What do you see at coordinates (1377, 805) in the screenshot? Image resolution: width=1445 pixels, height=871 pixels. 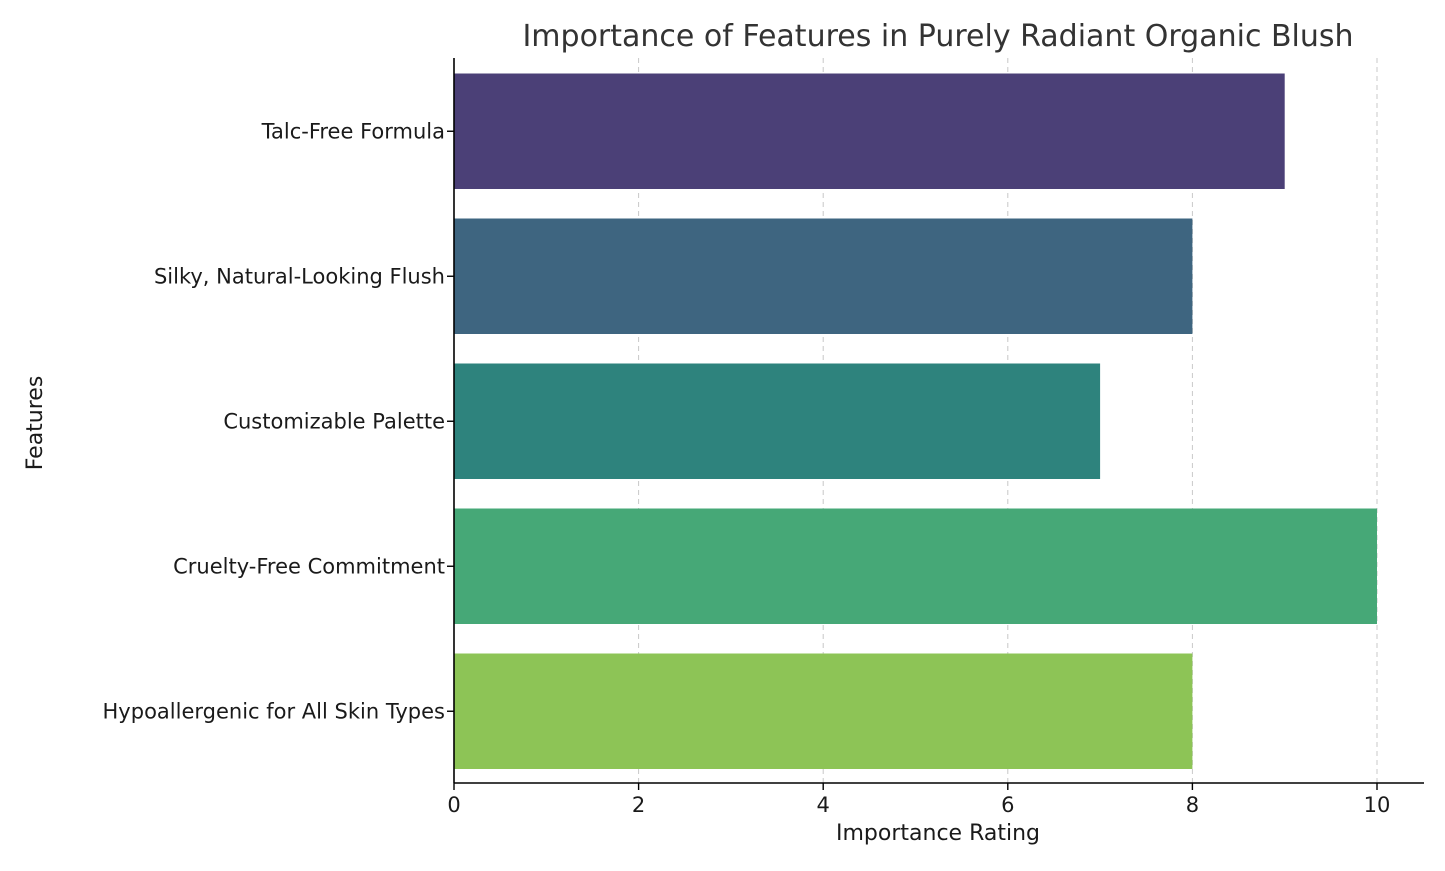 I see `x-tick-label: 10` at bounding box center [1377, 805].